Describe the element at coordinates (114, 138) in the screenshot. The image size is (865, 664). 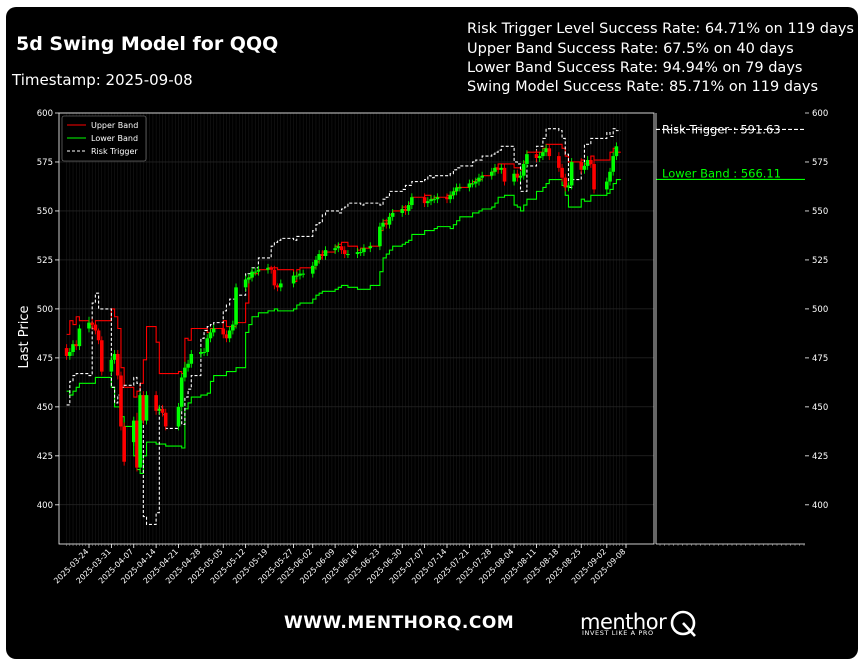
I see `legend-lower-band-label: Lower Band` at that location.